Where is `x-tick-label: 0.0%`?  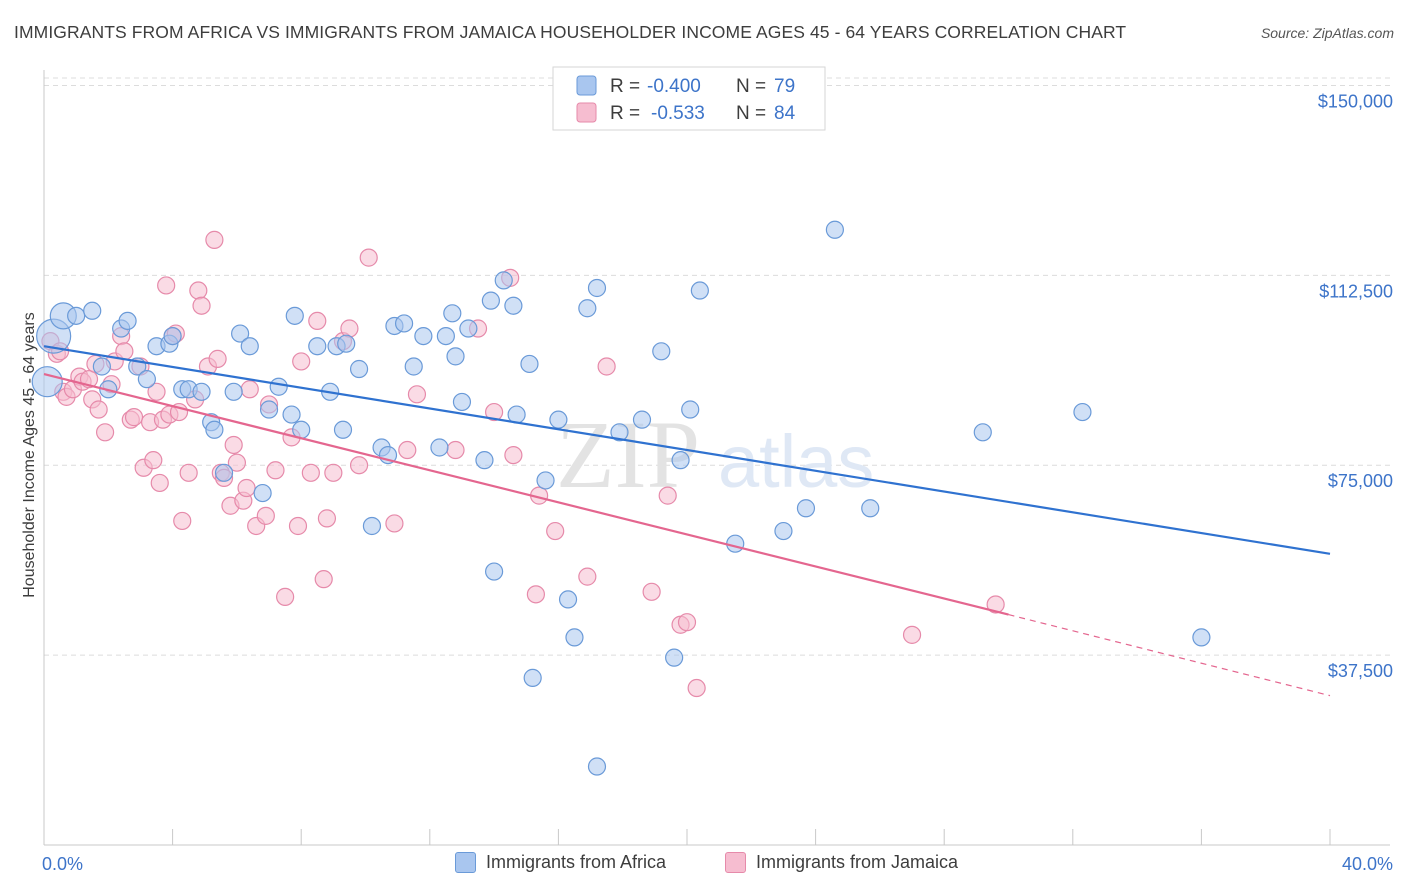
x-tick-label: 0.0% is located at coordinates (62, 864).